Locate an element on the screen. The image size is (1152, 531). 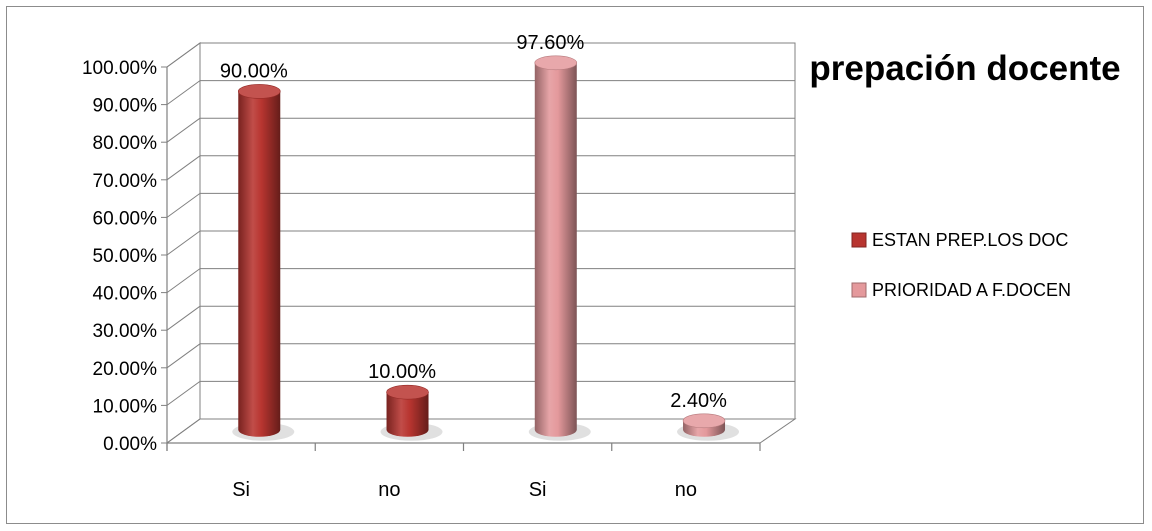
data-label: 97.60% is located at coordinates (550, 43).